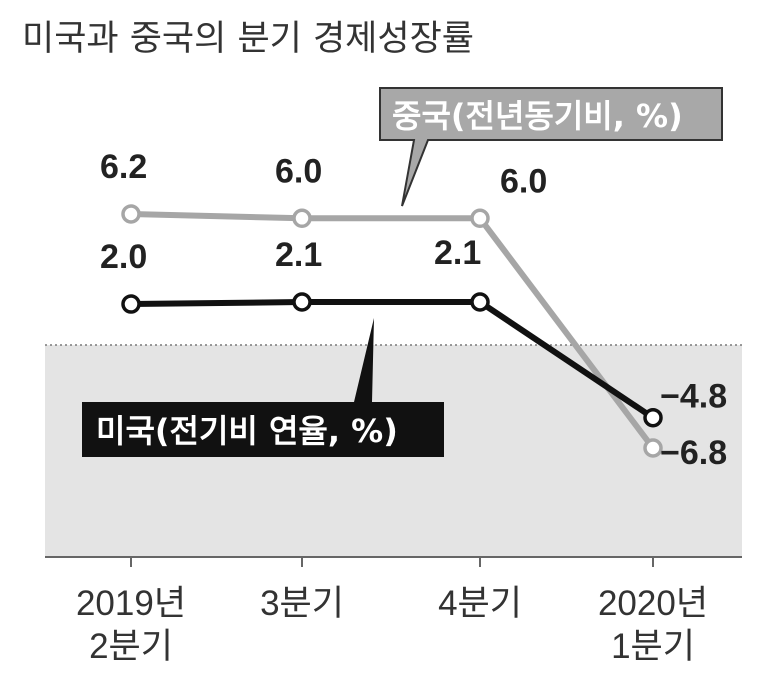 This screenshot has height=700, width=768. Describe the element at coordinates (248, 39) in the screenshot. I see `chart-title: 미국과 중국의 분기 경제성장률` at that location.